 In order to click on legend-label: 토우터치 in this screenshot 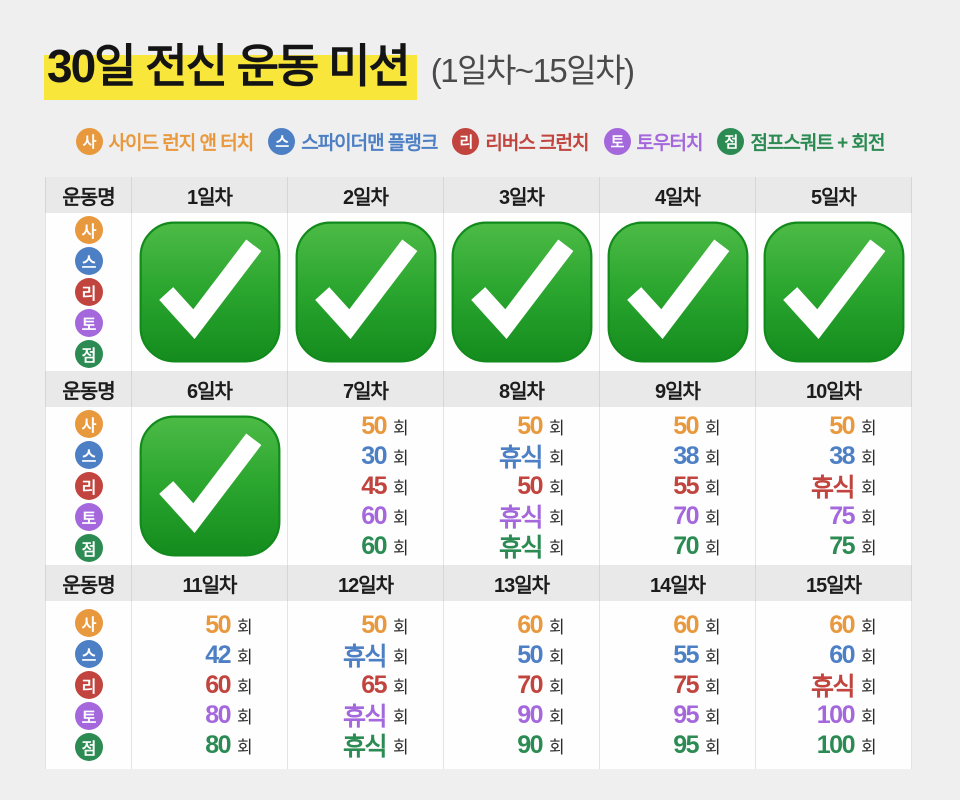, I will do `click(670, 143)`.